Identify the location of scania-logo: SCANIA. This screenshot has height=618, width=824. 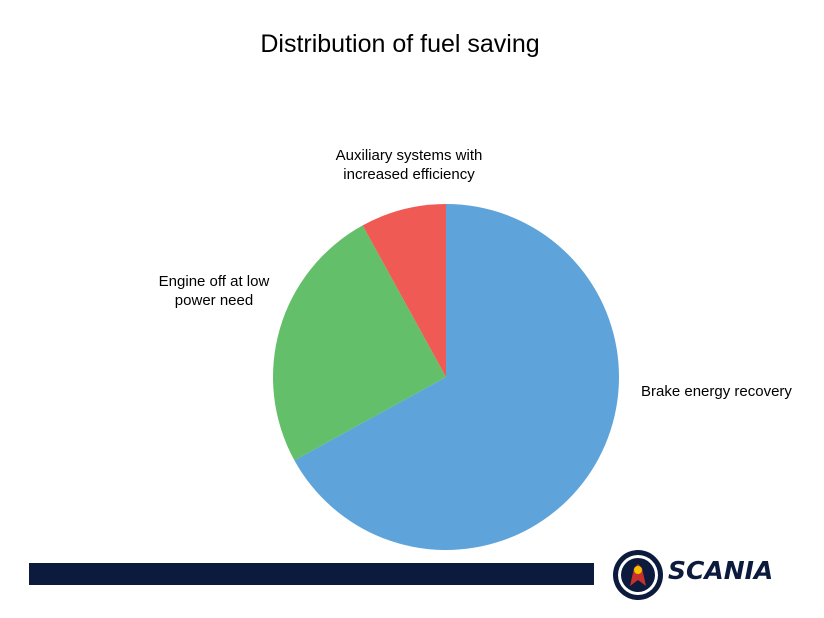
(707, 575).